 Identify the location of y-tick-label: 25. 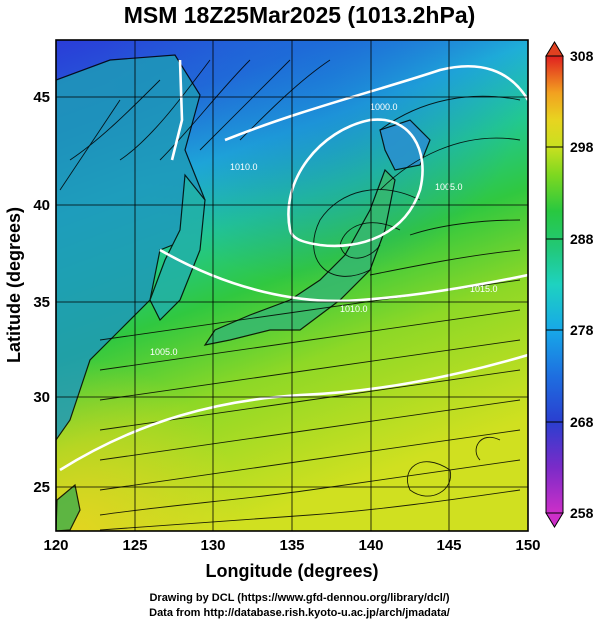
(41, 487).